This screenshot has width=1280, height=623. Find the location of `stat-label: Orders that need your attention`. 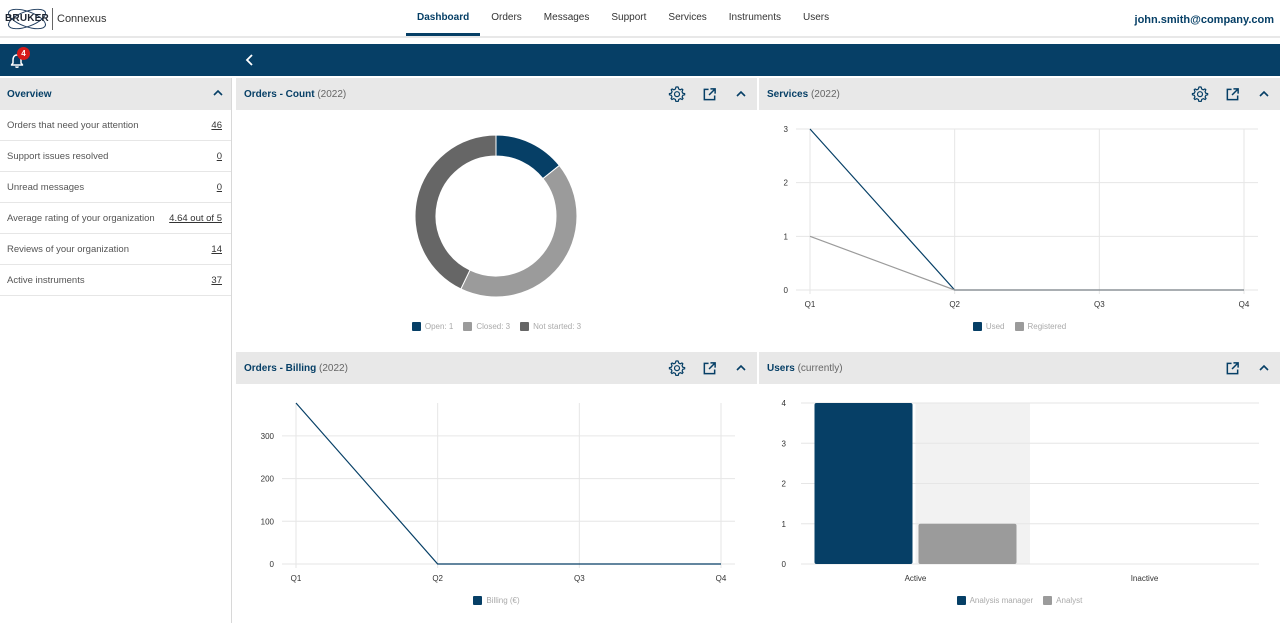

stat-label: Orders that need your attention is located at coordinates (73, 125).